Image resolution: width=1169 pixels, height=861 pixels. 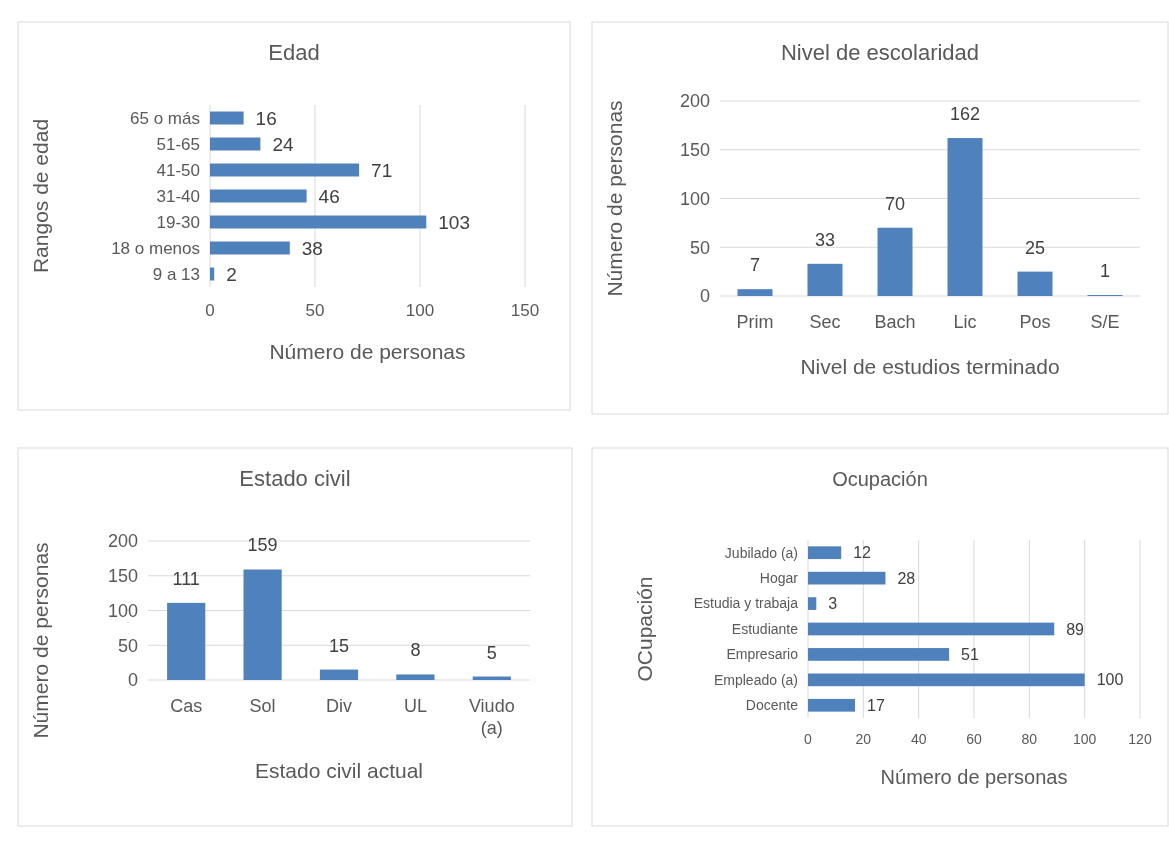 I want to click on data-label: 38, so click(x=312, y=248).